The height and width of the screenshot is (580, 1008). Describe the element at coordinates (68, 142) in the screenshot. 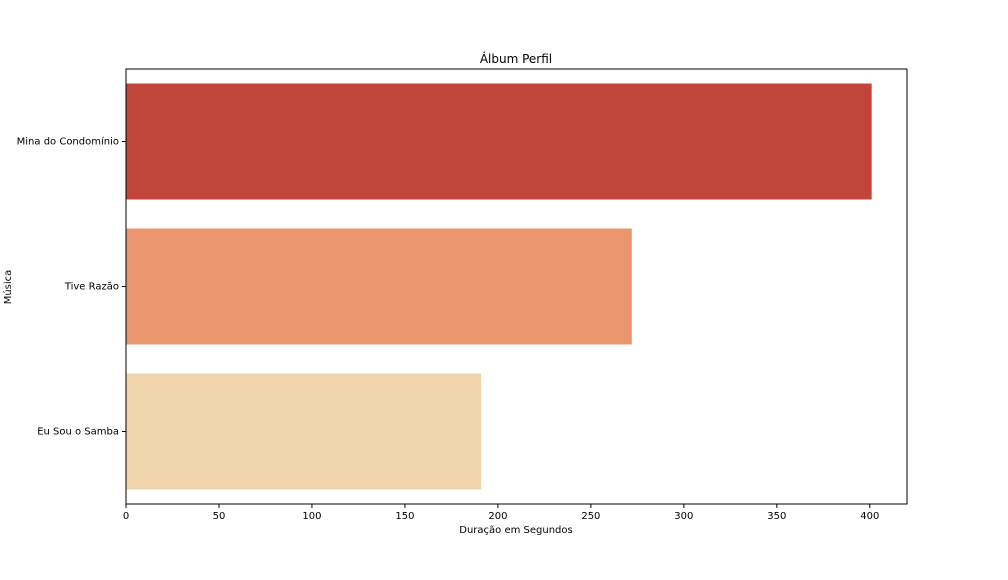

I see `y-tick-label: Mina do Condomínio` at that location.